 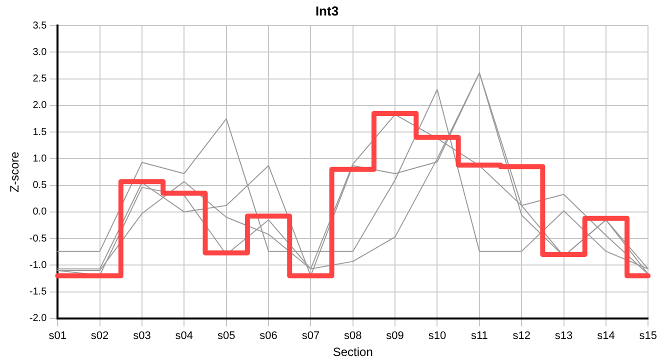 I want to click on y-tick-label: 2.0, so click(x=40, y=106).